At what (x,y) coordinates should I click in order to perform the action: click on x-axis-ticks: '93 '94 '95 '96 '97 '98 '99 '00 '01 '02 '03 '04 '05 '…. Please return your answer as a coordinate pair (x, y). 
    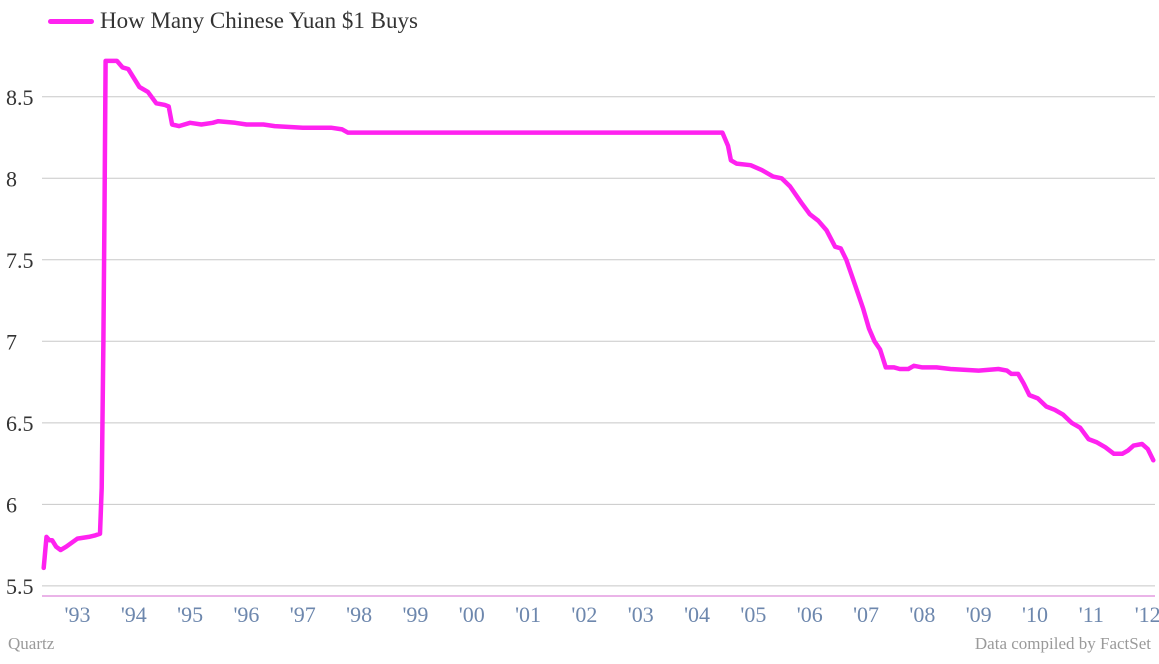
    Looking at the image, I should click on (612, 614).